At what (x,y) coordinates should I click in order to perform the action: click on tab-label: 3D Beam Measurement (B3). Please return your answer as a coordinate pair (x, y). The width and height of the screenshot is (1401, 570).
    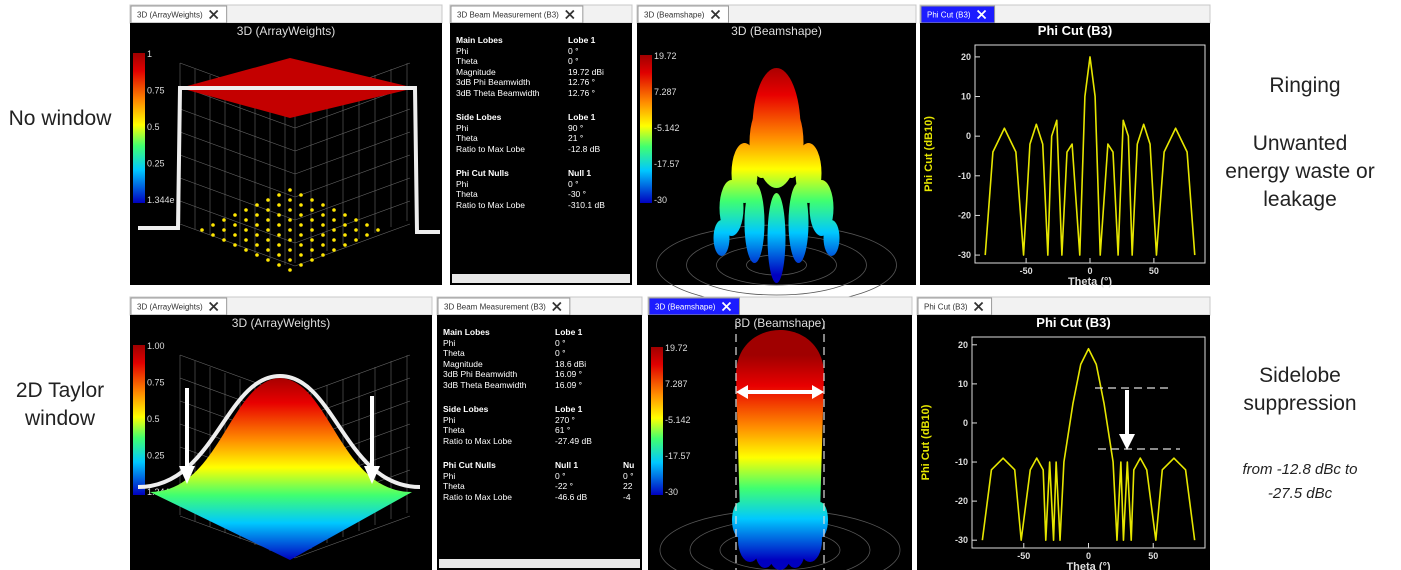
    Looking at the image, I should click on (508, 15).